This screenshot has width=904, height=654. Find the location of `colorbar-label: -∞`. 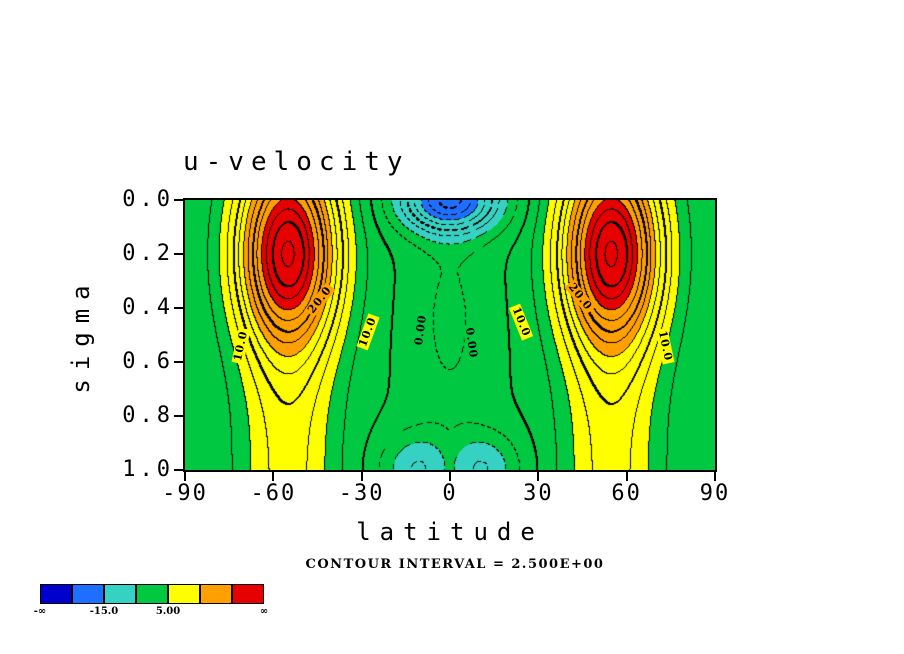

colorbar-label: -∞ is located at coordinates (40, 611).